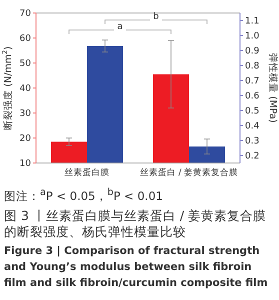 The width and height of the screenshot is (279, 300). Describe the element at coordinates (252, 81) in the screenshot. I see `y2-tick-label: 0.7` at that location.